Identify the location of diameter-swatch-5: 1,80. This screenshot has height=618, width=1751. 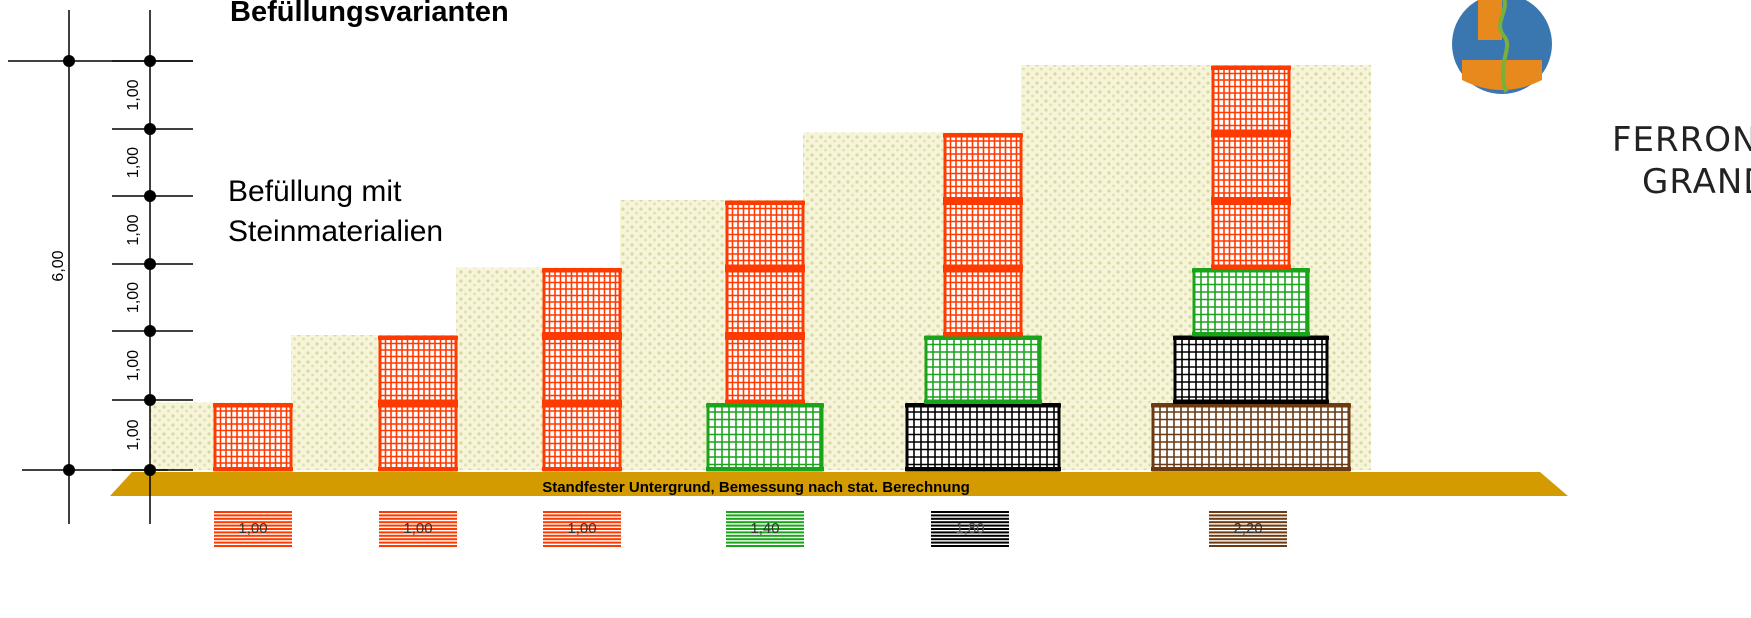
(970, 529).